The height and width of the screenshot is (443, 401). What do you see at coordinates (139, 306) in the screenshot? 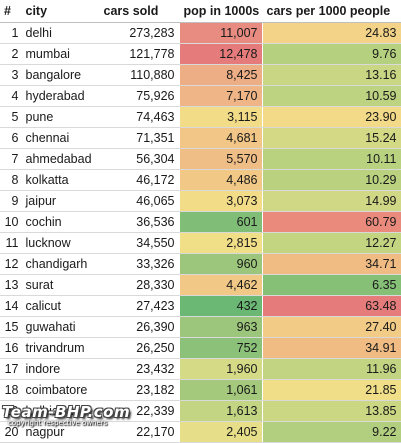
I see `cell-cars-sold: 27,423` at bounding box center [139, 306].